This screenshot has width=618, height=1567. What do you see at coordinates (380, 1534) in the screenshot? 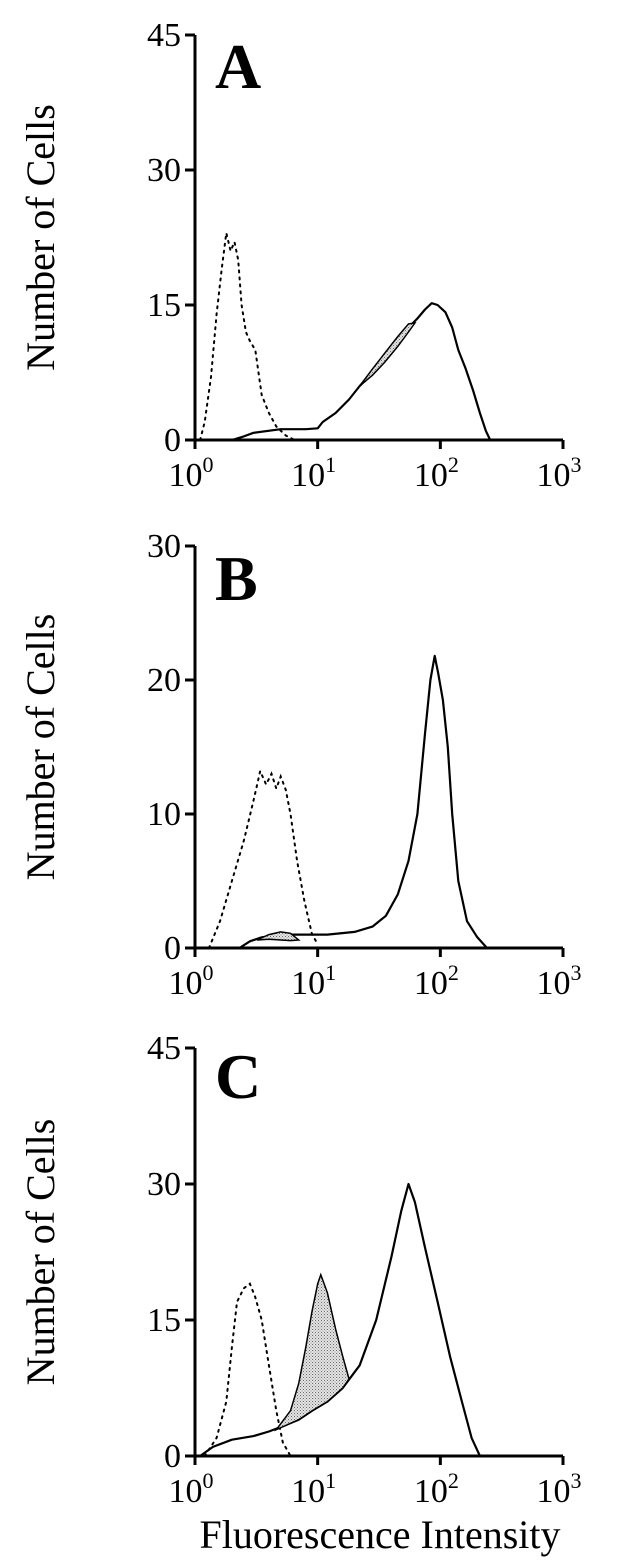
I see `x-axis-title: Fluorescence Intensity` at bounding box center [380, 1534].